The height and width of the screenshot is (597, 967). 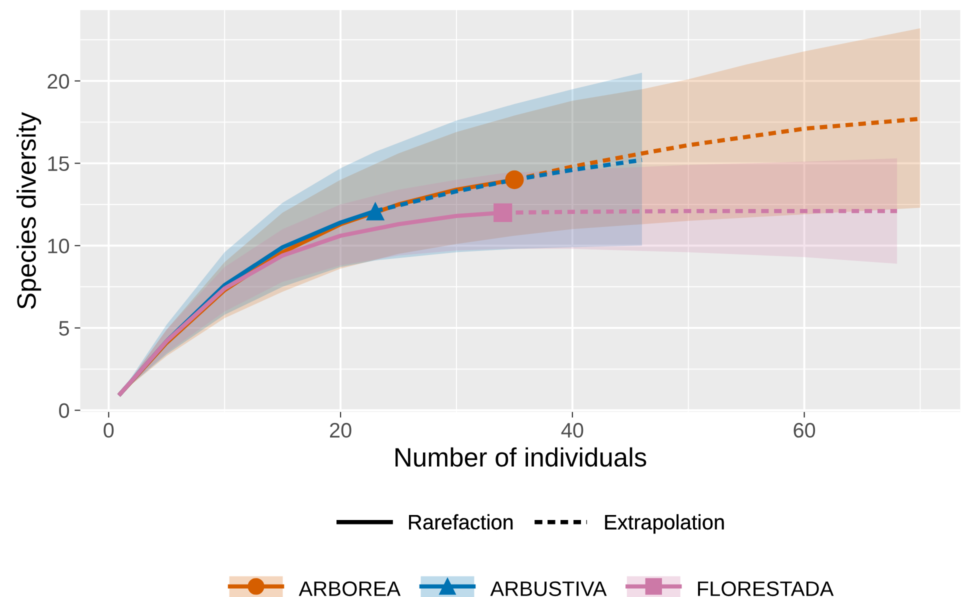 What do you see at coordinates (548, 588) in the screenshot?
I see `legend-label: ARBUSTIVA` at bounding box center [548, 588].